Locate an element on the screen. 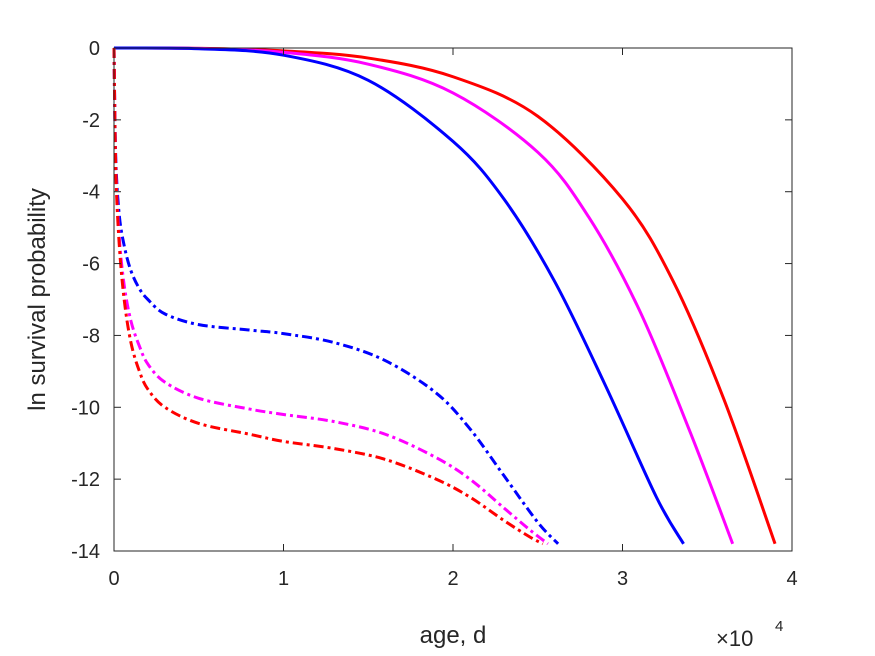  x-tick-label: 2 is located at coordinates (452, 579).